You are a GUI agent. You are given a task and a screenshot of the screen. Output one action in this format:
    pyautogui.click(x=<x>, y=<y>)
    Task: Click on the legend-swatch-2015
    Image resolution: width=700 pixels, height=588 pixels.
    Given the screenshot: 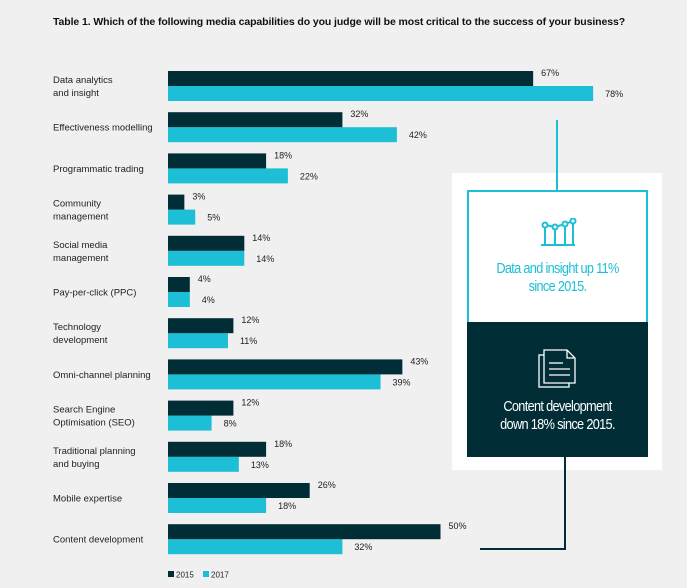 What is the action you would take?
    pyautogui.click(x=171, y=574)
    